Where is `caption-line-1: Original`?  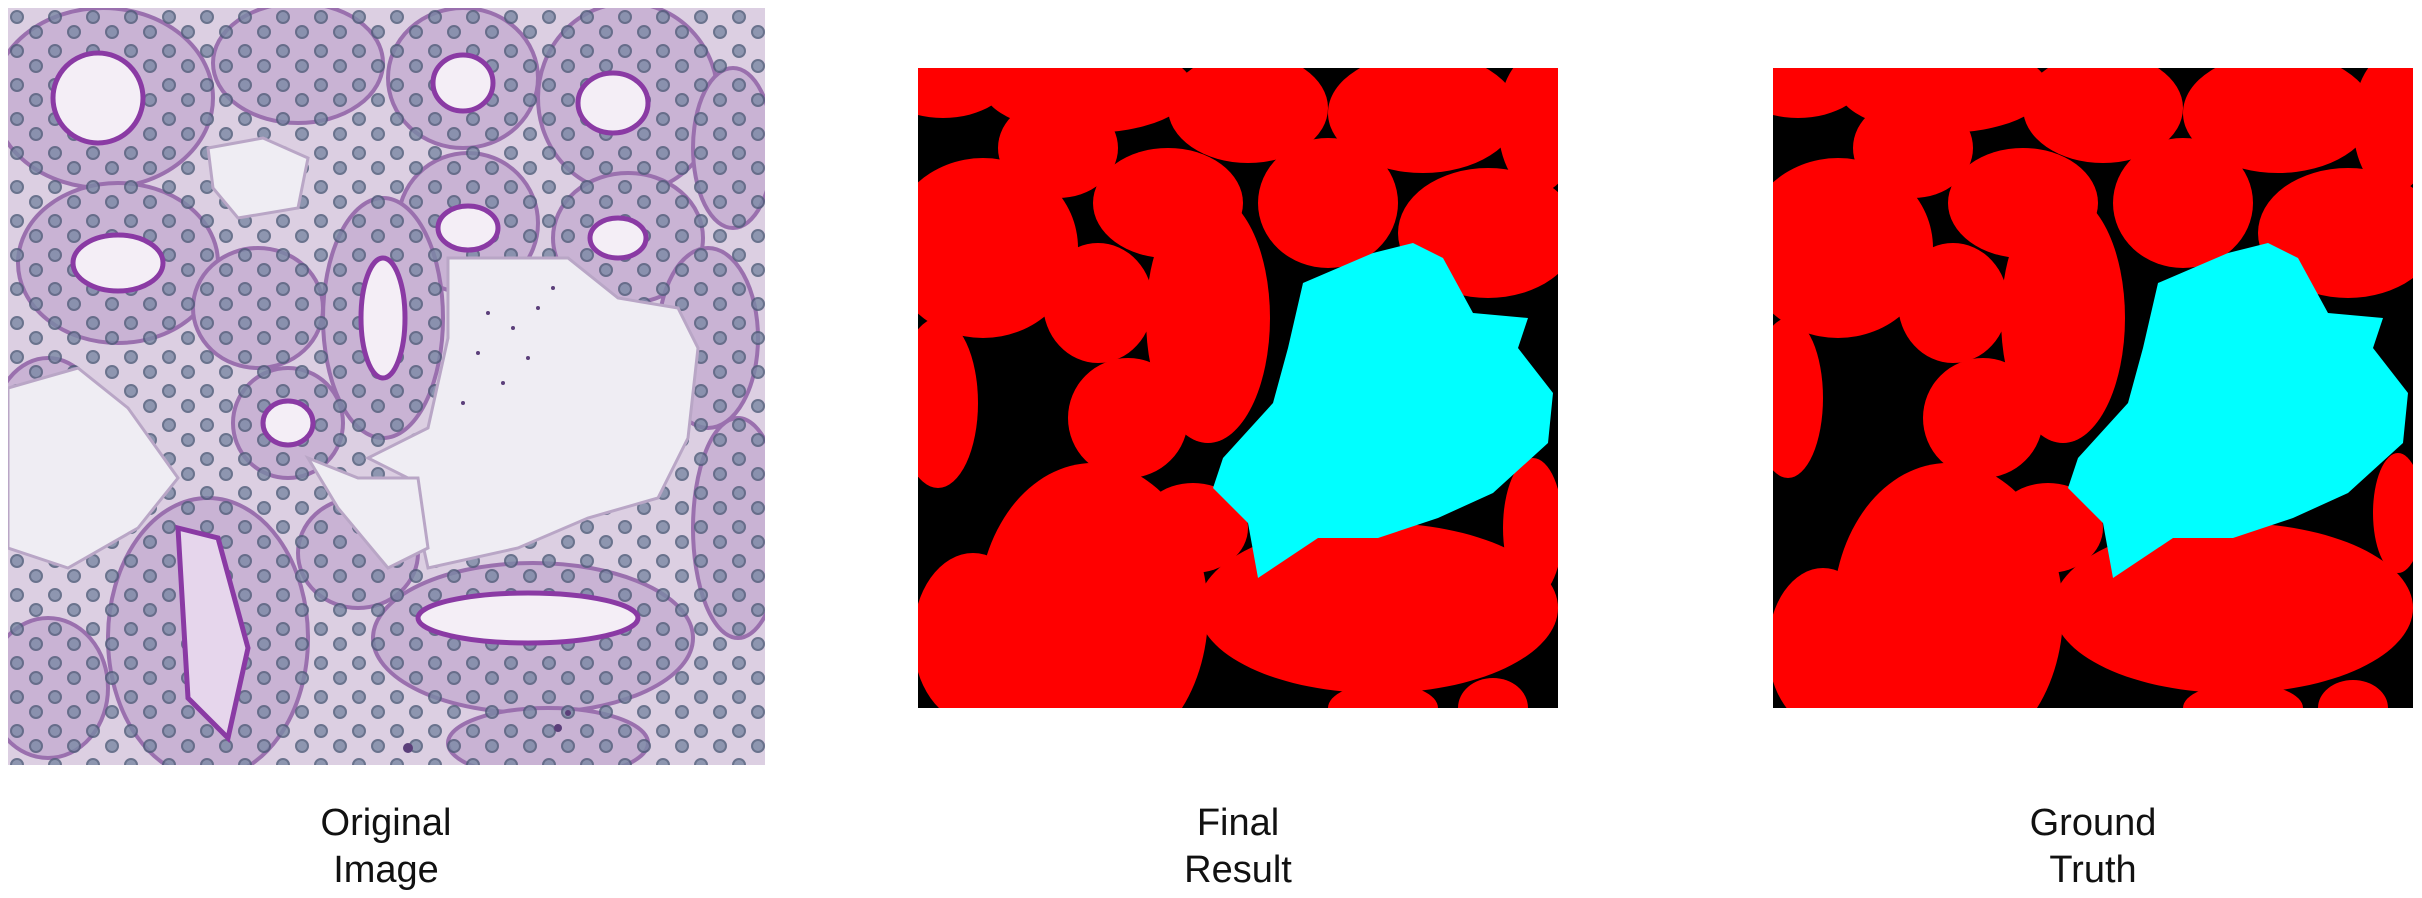
caption-line-1: Original is located at coordinates (386, 823).